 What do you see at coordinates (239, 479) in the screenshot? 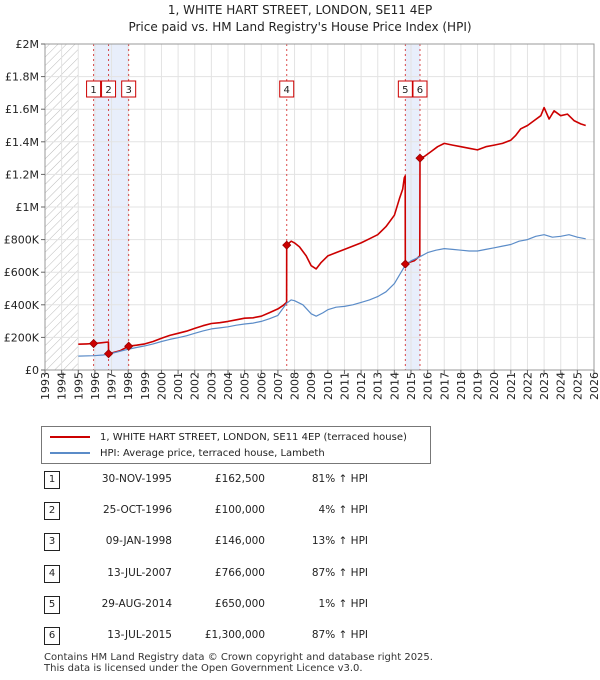
I see `transaction-price: £162,500` at bounding box center [239, 479].